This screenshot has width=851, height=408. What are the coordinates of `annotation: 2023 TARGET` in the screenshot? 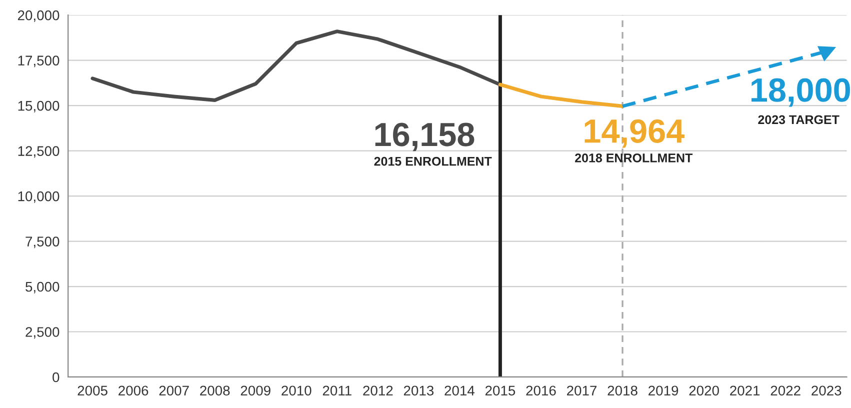 It's located at (799, 119).